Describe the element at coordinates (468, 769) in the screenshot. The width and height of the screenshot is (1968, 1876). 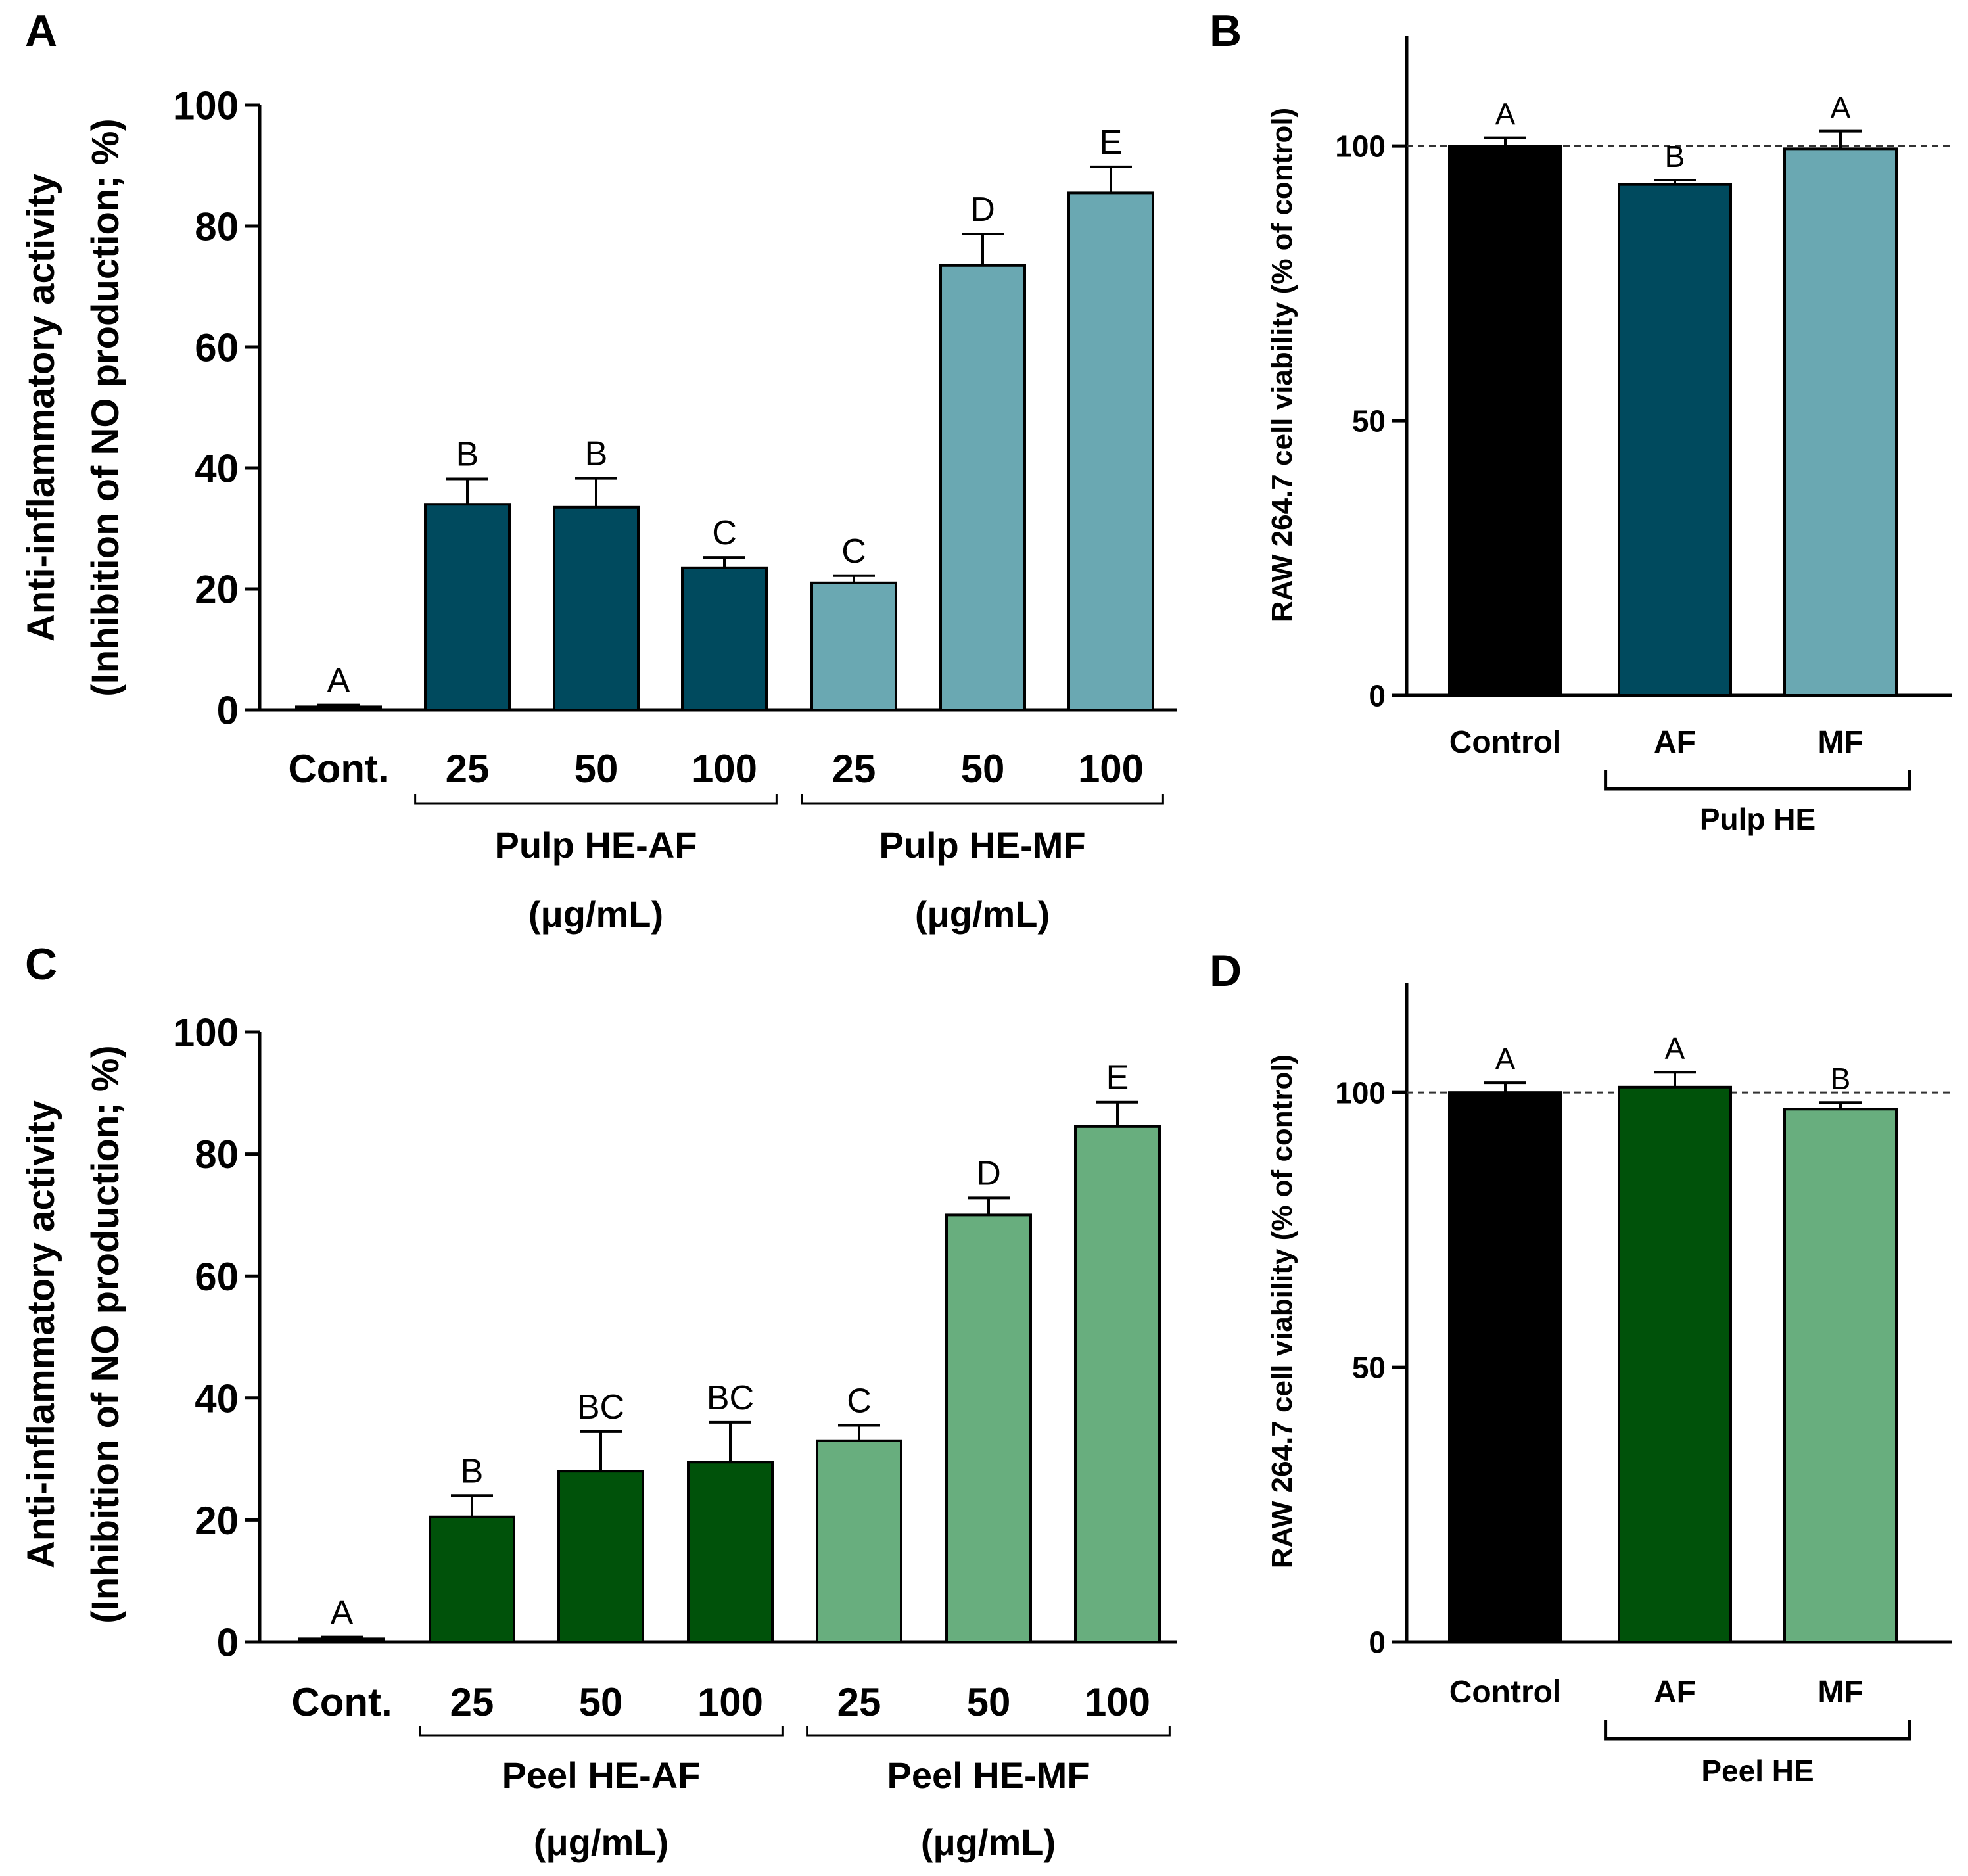
I see `x-tick-label-a-1: 25` at that location.